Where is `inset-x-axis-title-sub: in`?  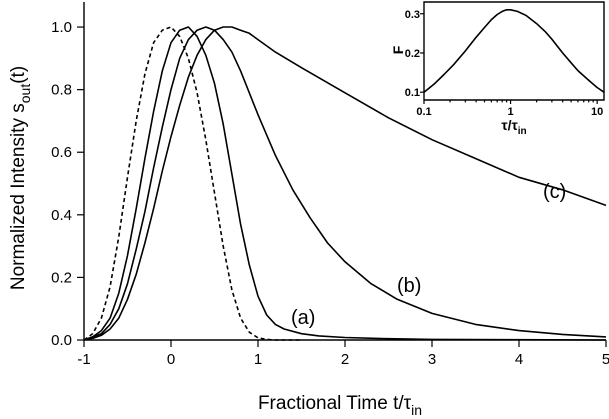
inset-x-axis-title-sub: in is located at coordinates (522, 131).